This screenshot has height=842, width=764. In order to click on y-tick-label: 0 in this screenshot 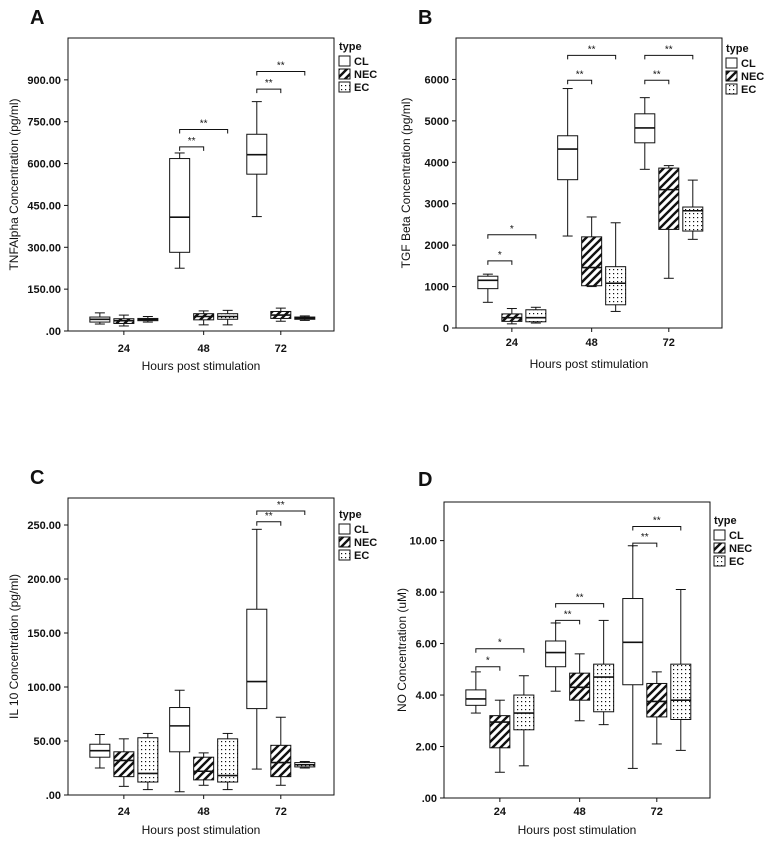, I will do `click(446, 329)`.